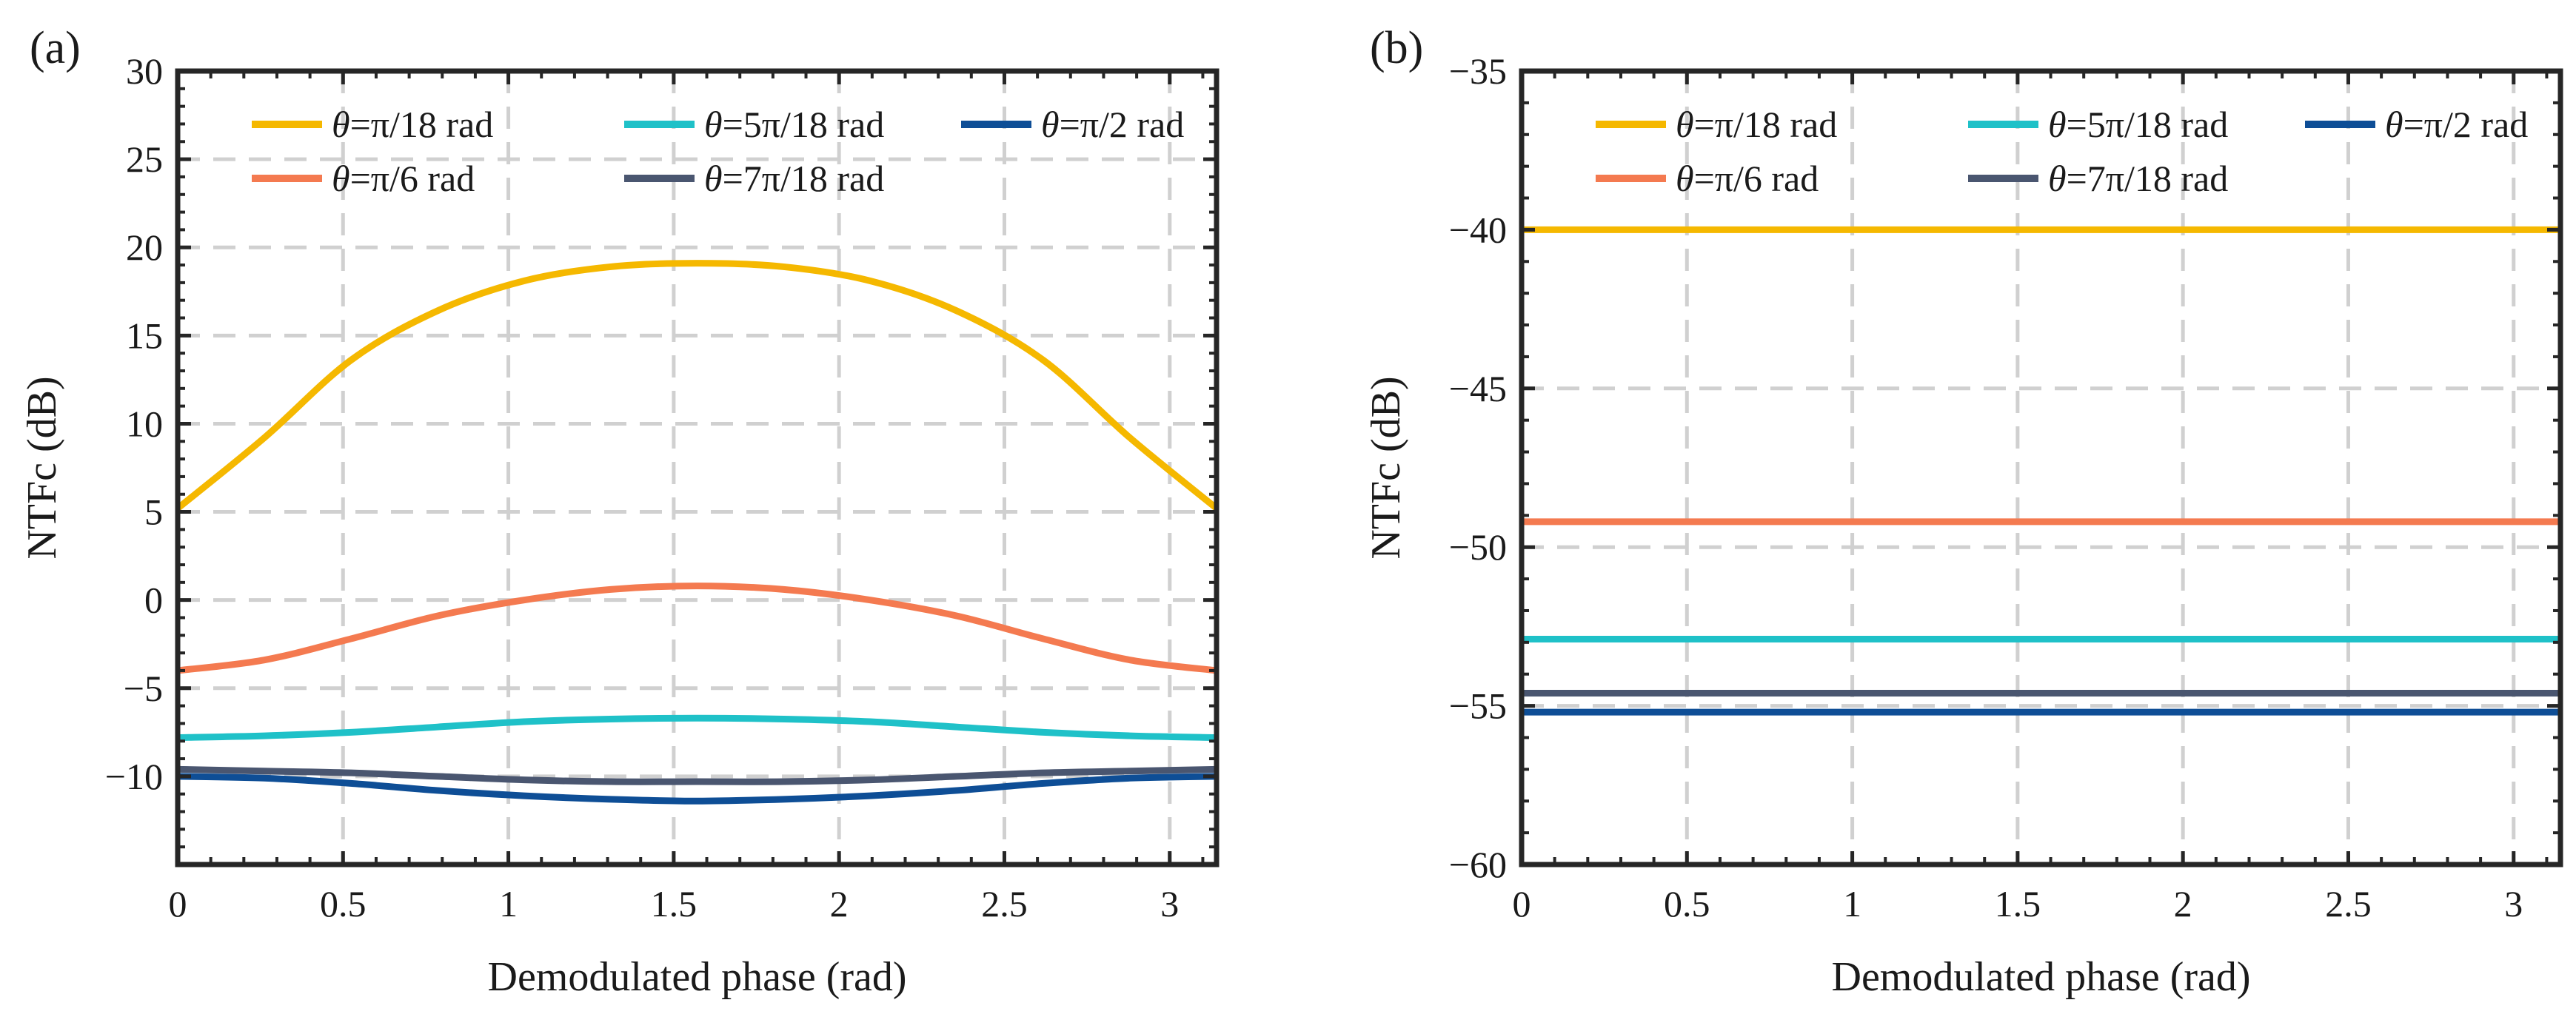 This screenshot has height=1017, width=2576. Describe the element at coordinates (144, 247) in the screenshot. I see `y-tick-label: 20` at that location.